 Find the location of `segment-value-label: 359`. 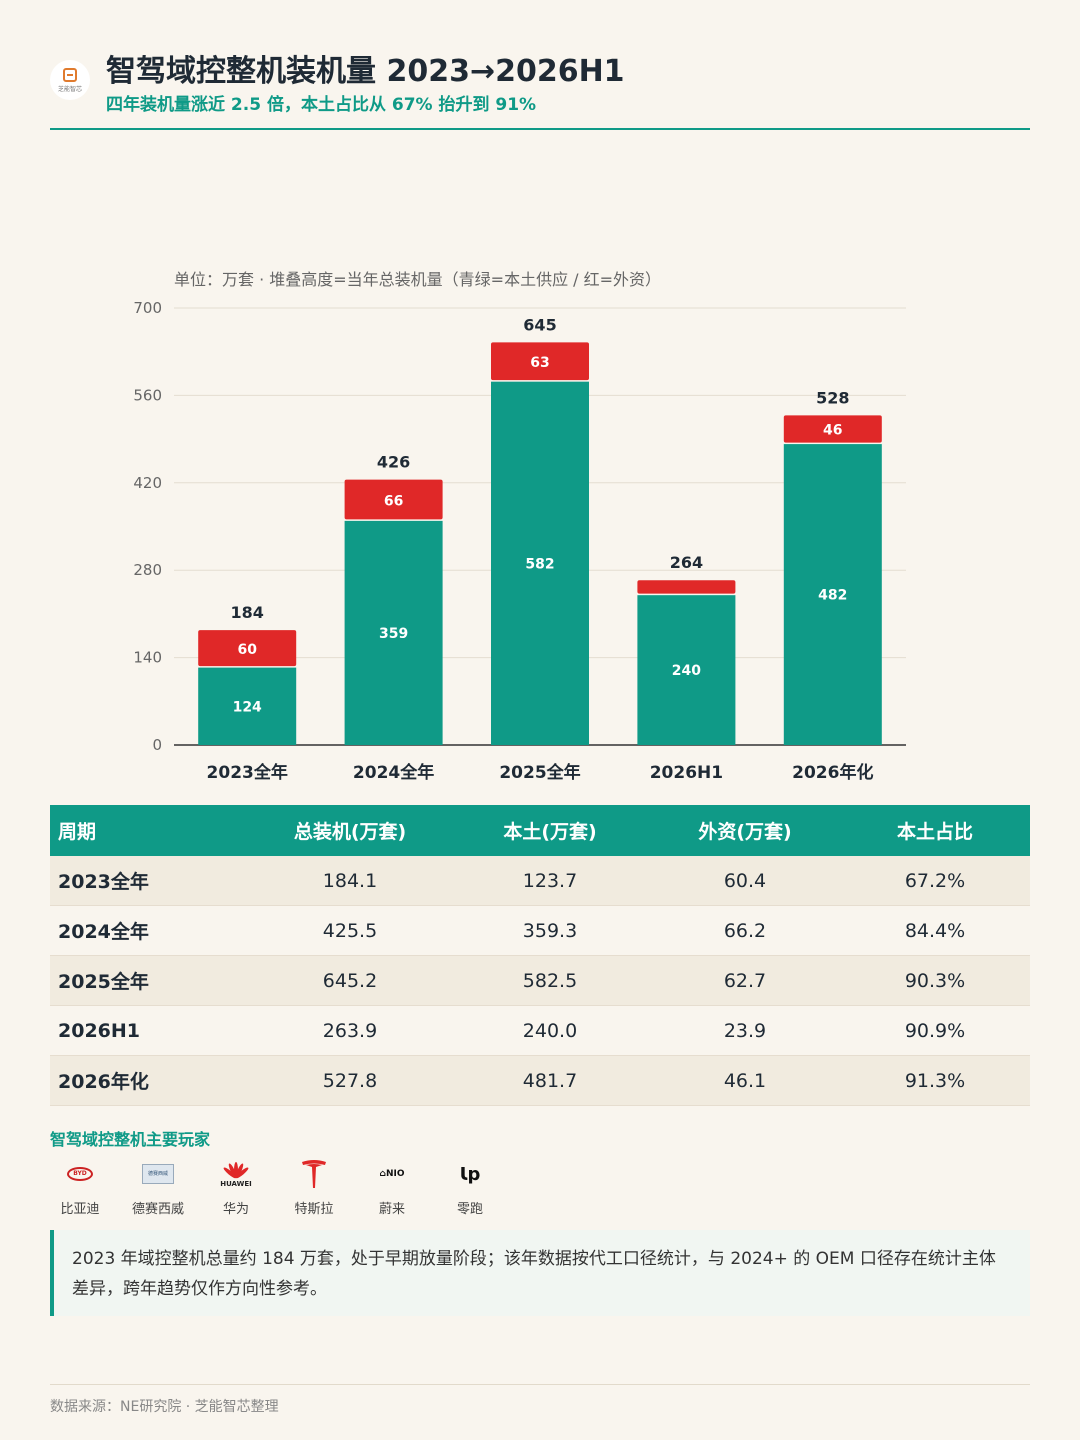

segment-value-label: 359 is located at coordinates (393, 634).